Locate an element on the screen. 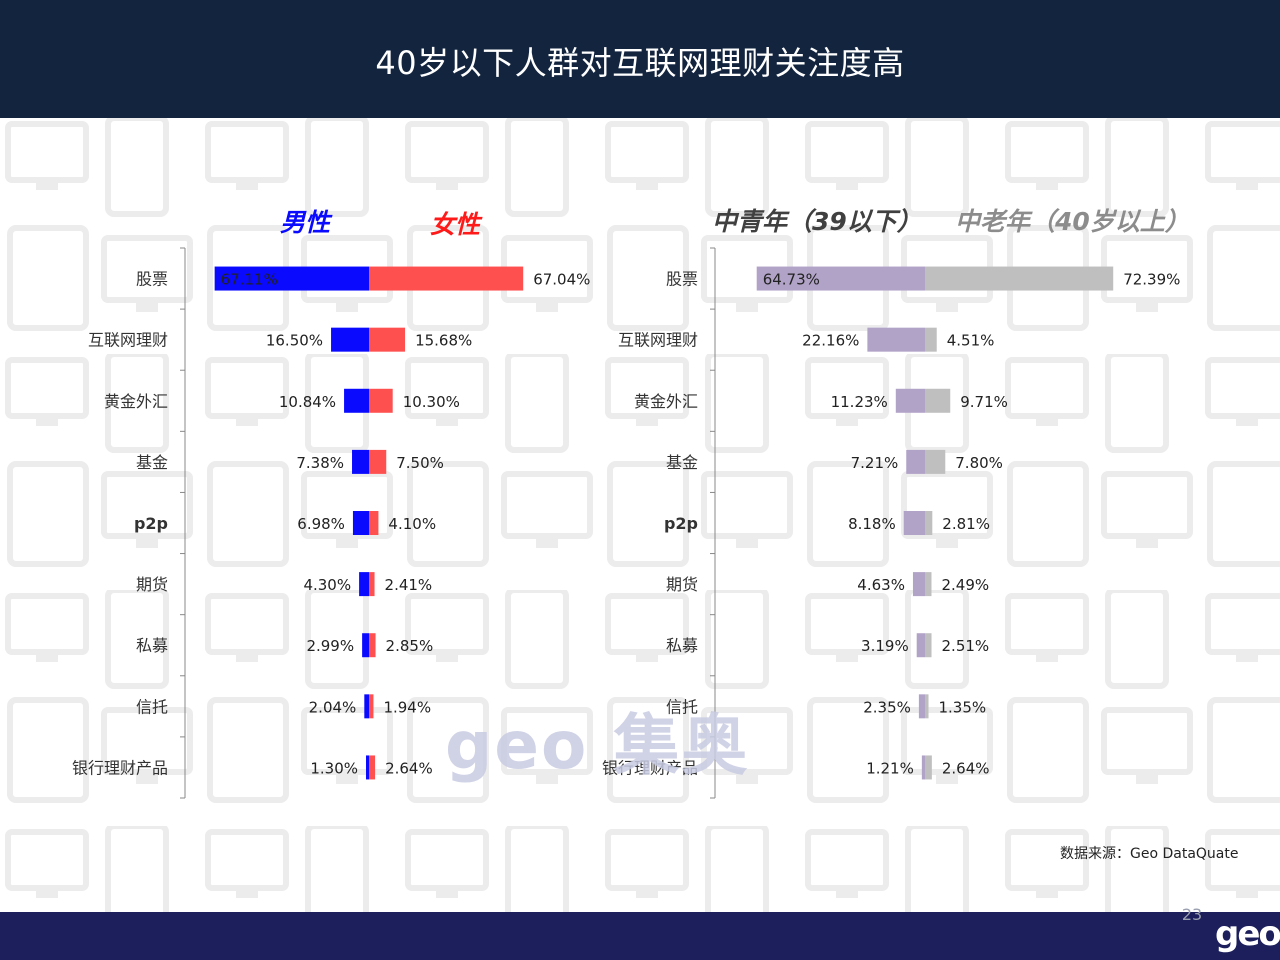 The image size is (1280, 960). gender-value-label-left: 7.38% is located at coordinates (320, 463).